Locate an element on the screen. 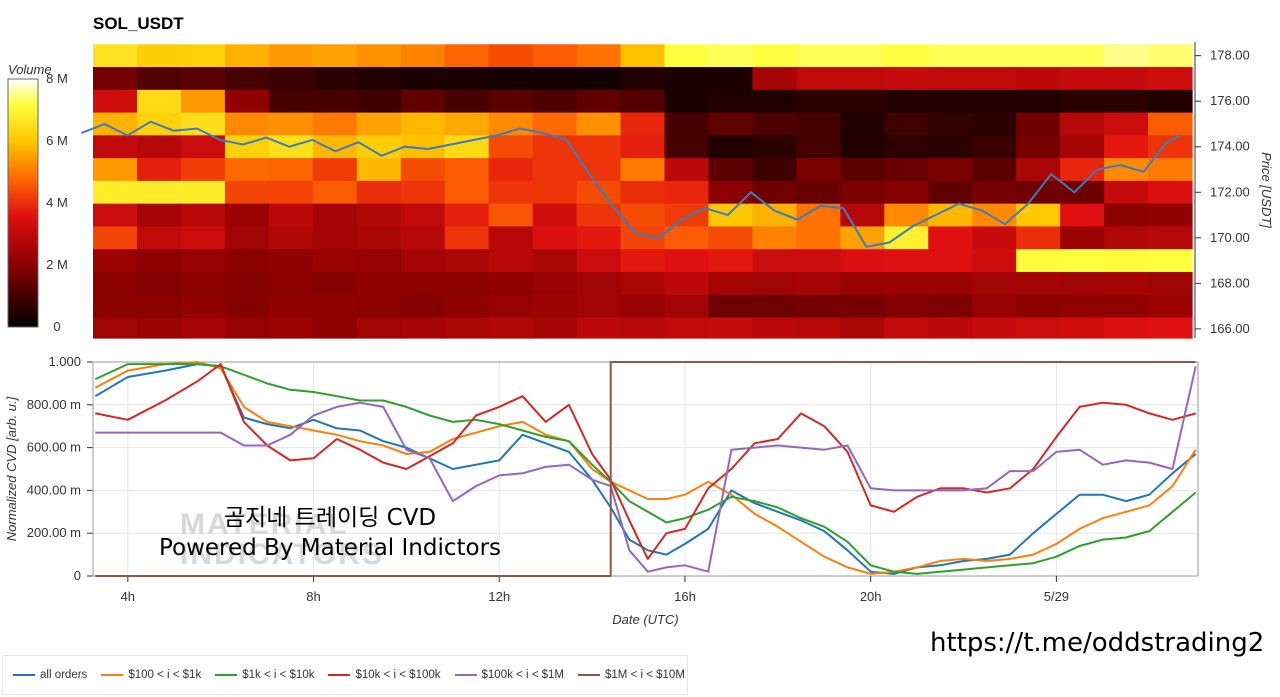  x-axis-label: Date (UTC) is located at coordinates (645, 619).